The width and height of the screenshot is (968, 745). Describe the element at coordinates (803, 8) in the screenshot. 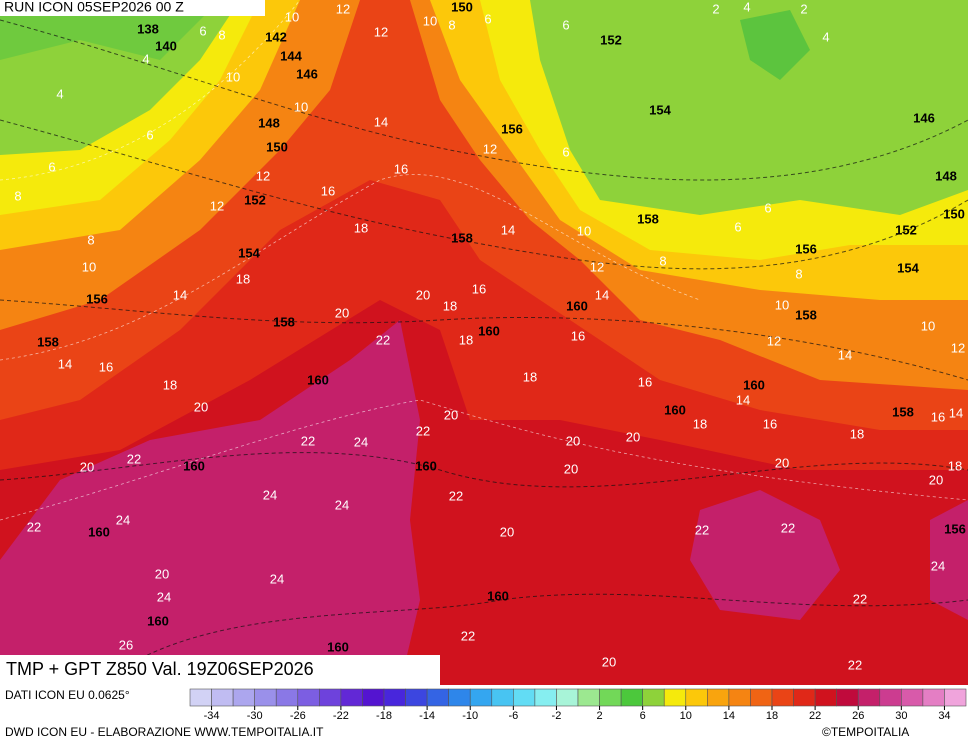

I see `temperature-label: 2` at that location.